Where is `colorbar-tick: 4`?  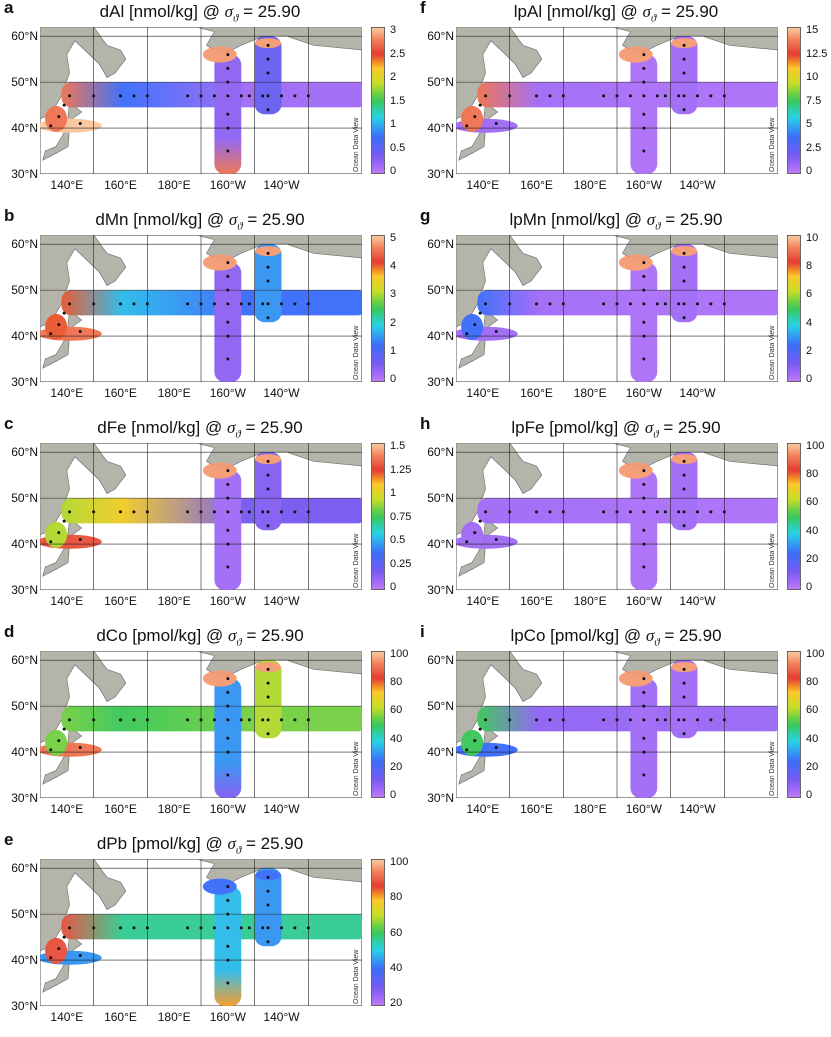 colorbar-tick: 4 is located at coordinates (809, 322).